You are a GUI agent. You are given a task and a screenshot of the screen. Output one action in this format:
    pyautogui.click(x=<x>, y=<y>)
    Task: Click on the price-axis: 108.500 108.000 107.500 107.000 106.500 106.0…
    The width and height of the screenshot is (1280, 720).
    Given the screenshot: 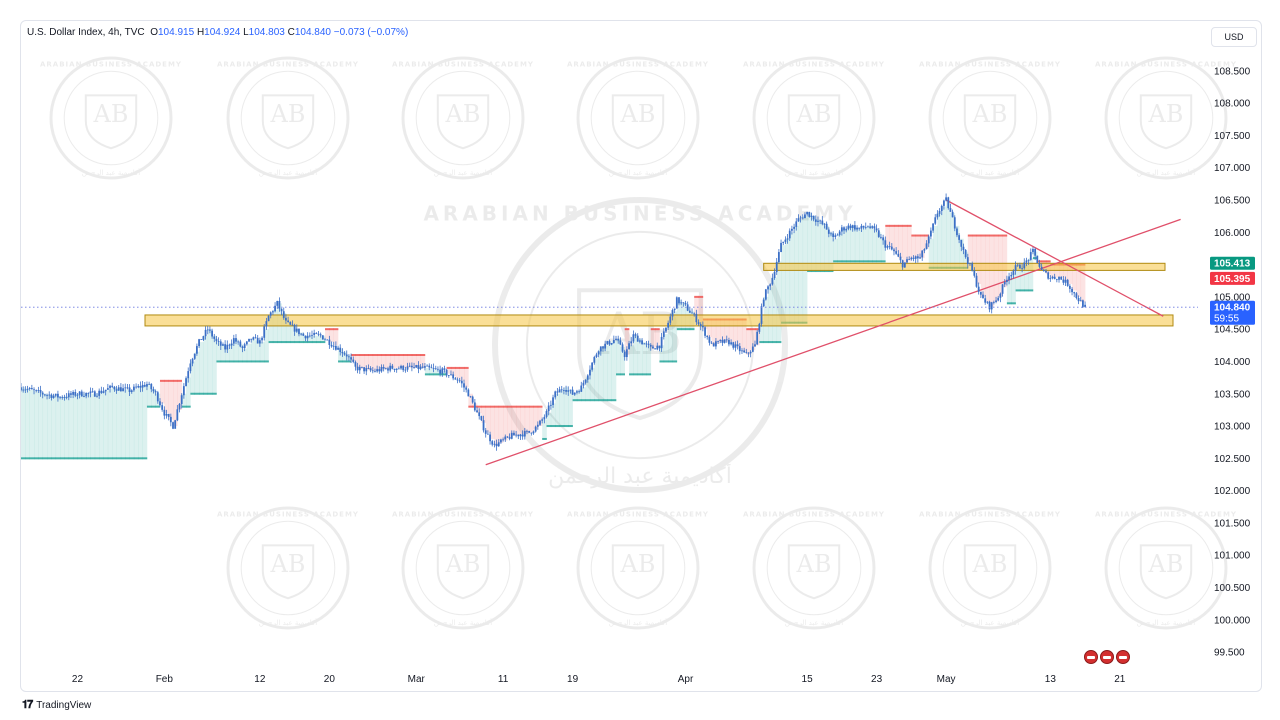 What is the action you would take?
    pyautogui.click(x=1232, y=362)
    